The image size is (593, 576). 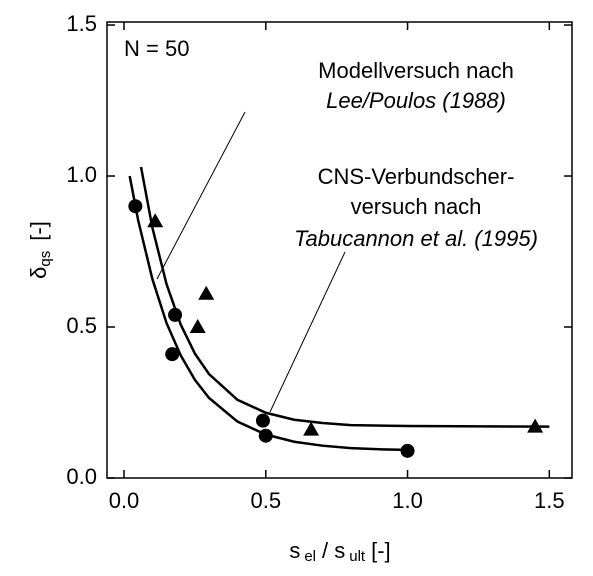 I want to click on y-tick-label: 0.0, so click(x=81, y=476).